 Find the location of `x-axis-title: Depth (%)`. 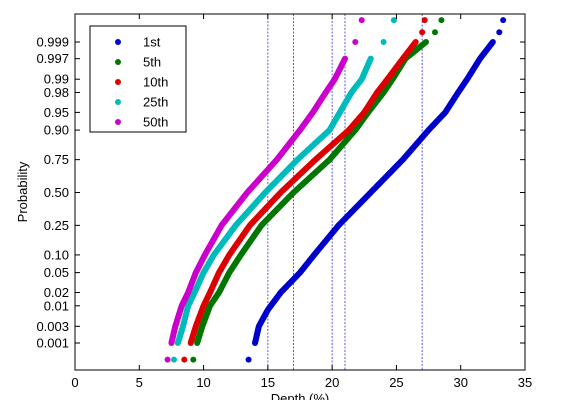

x-axis-title: Depth (%) is located at coordinates (300, 395).